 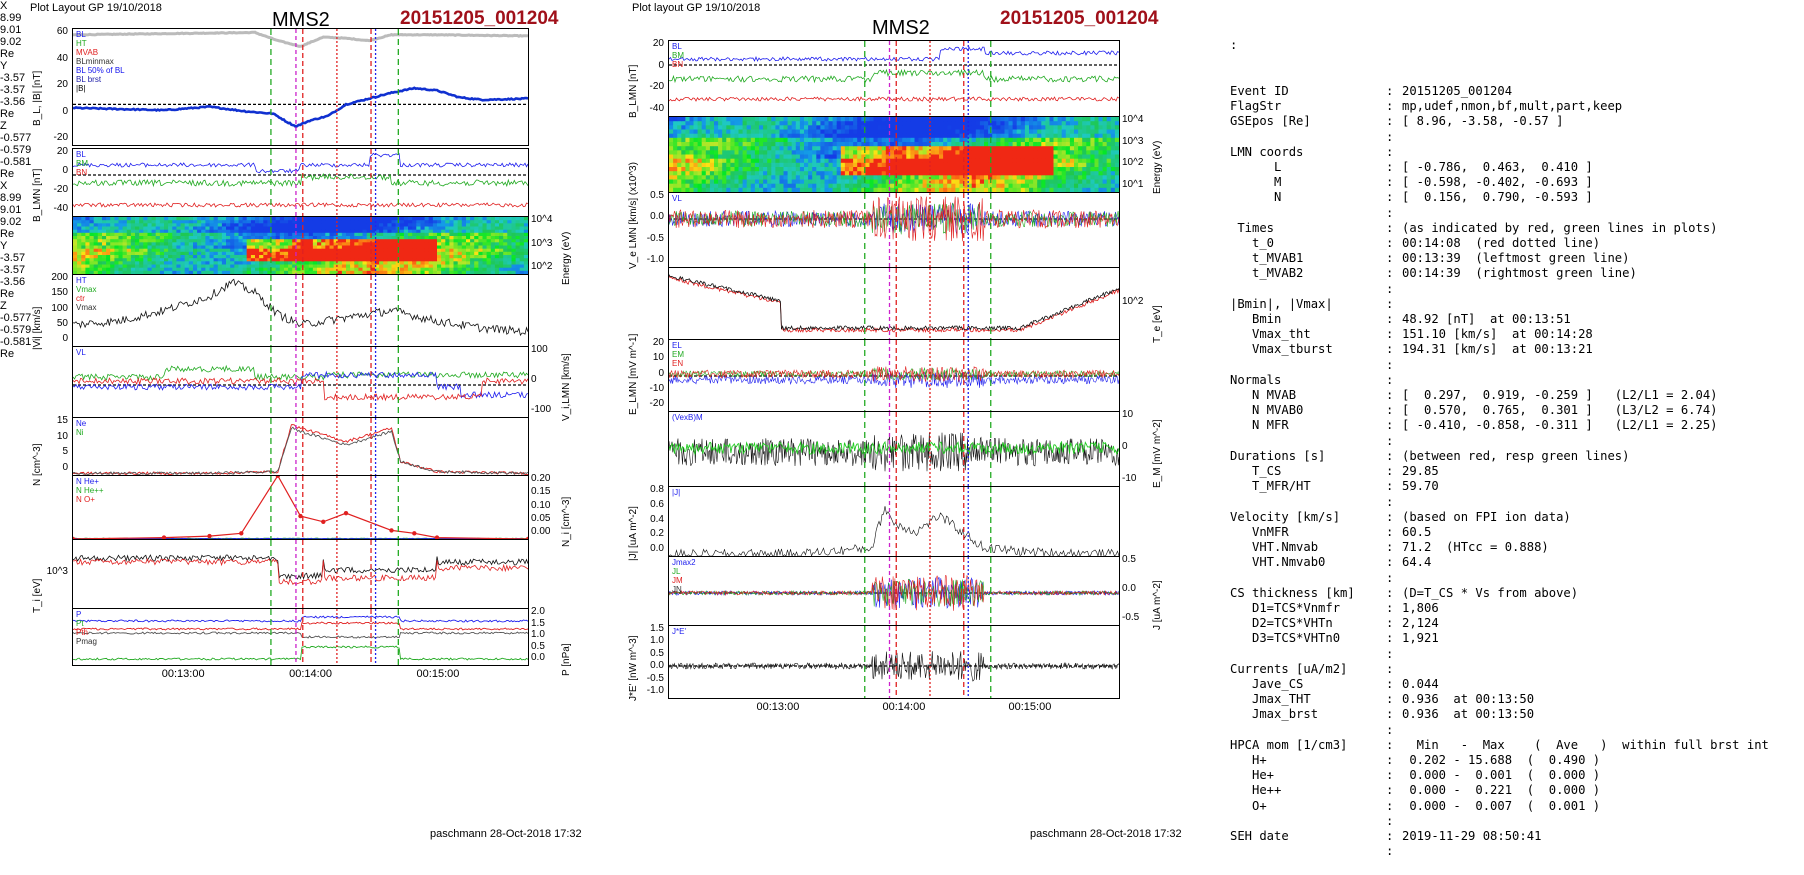 What do you see at coordinates (1515, 851) in the screenshot?
I see `summary-line: :` at bounding box center [1515, 851].